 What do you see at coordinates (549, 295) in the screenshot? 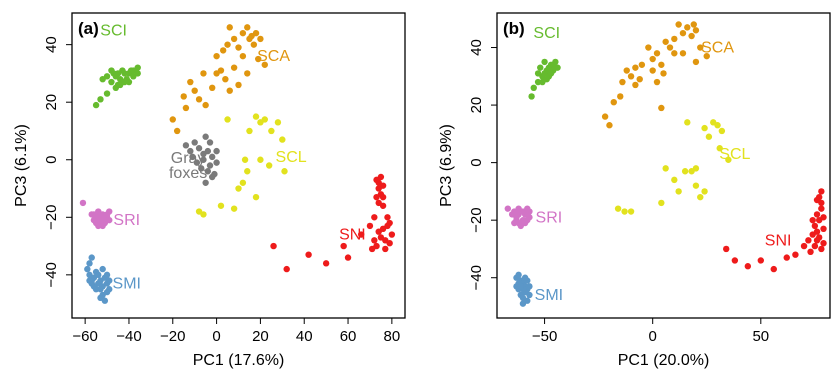
I see `group-label: SMI` at bounding box center [549, 295].